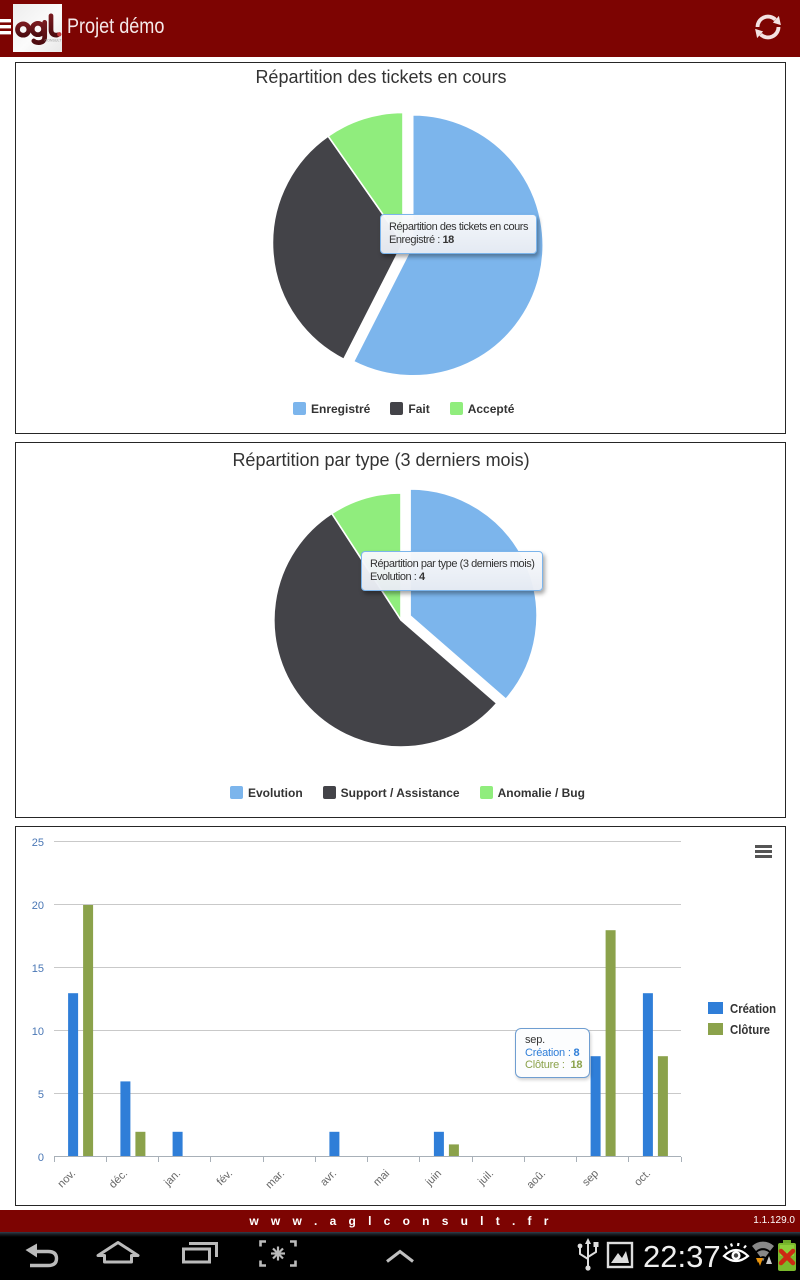 The width and height of the screenshot is (800, 1280). Describe the element at coordinates (536, 1180) in the screenshot. I see `svg-text: aoû.` at that location.